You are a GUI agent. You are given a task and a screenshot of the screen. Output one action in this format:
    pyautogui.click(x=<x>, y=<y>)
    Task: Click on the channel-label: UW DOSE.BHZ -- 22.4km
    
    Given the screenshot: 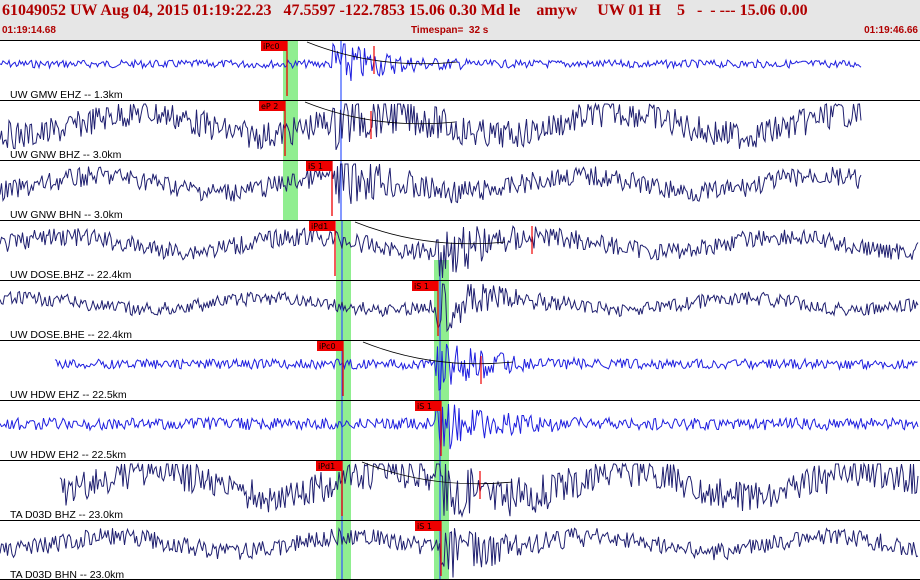 What is the action you would take?
    pyautogui.click(x=71, y=275)
    